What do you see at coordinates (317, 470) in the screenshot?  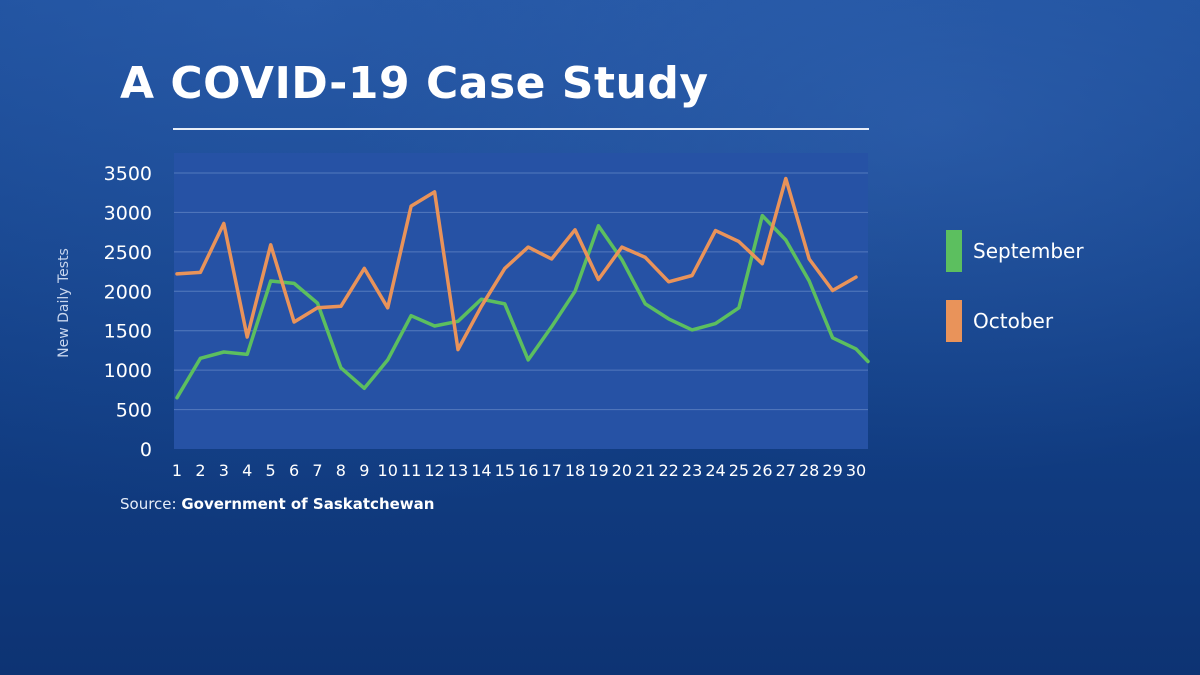 I see `x-tick-label: 7` at bounding box center [317, 470].